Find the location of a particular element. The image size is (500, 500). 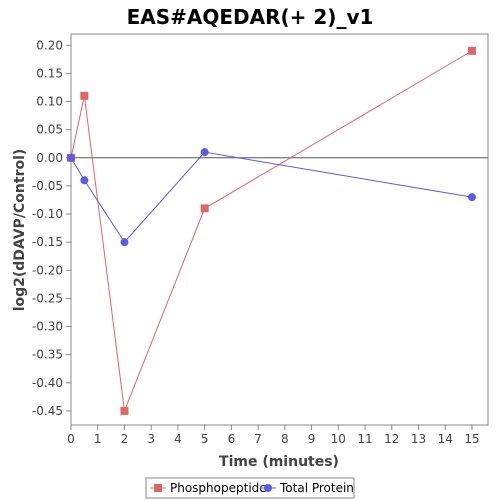

y-tick-label: 0.10 is located at coordinates (49, 102).